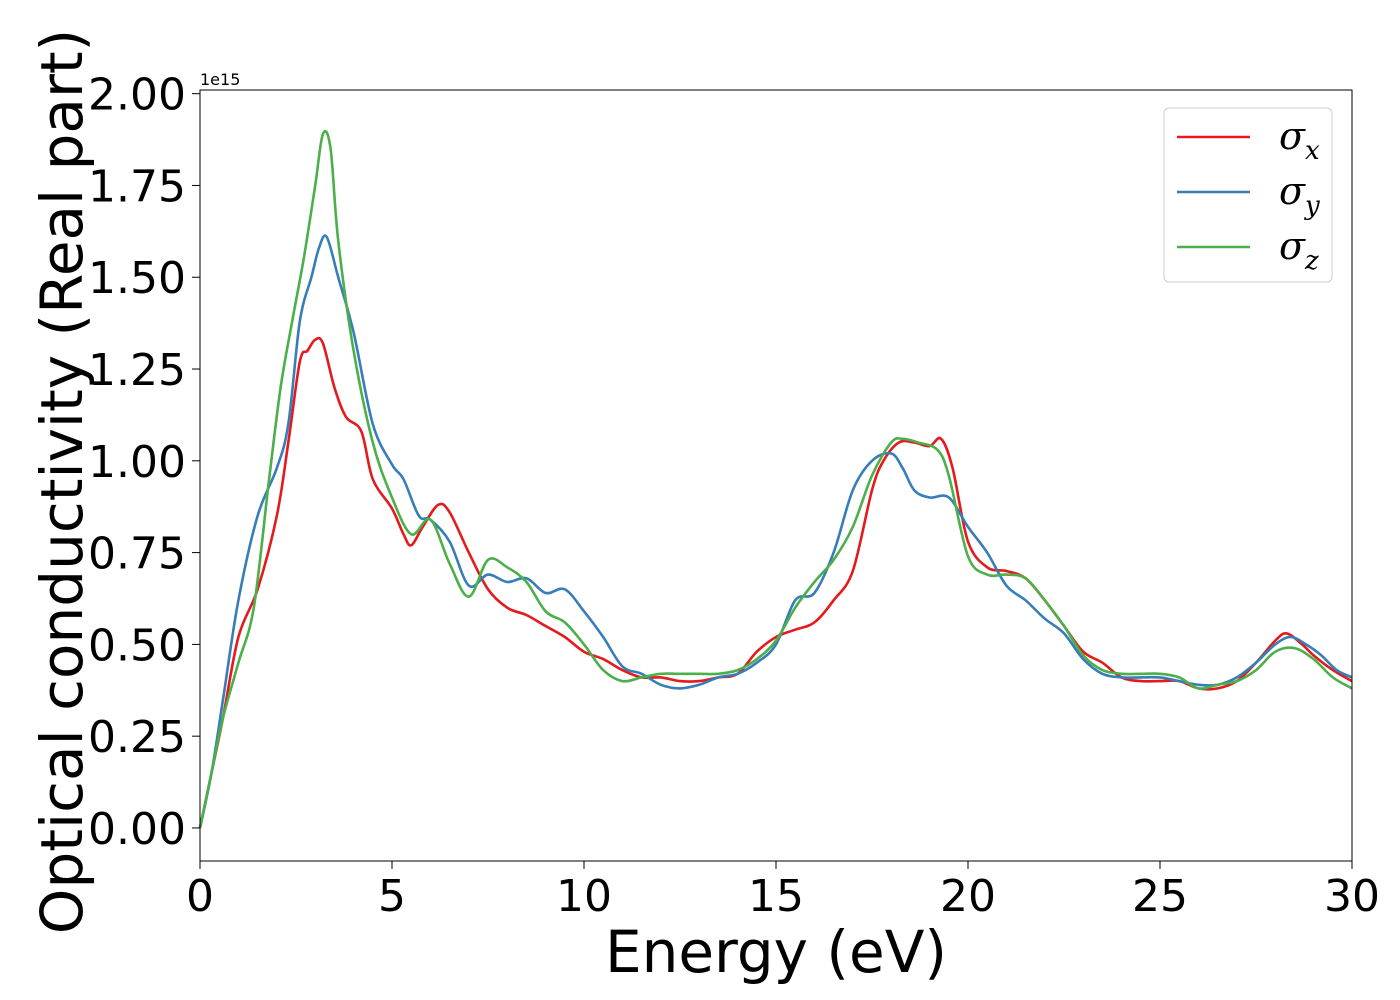 The height and width of the screenshot is (1000, 1400). I want to click on x-axis-ticks: 0 5 10 15 20 25 30, so click(783, 891).